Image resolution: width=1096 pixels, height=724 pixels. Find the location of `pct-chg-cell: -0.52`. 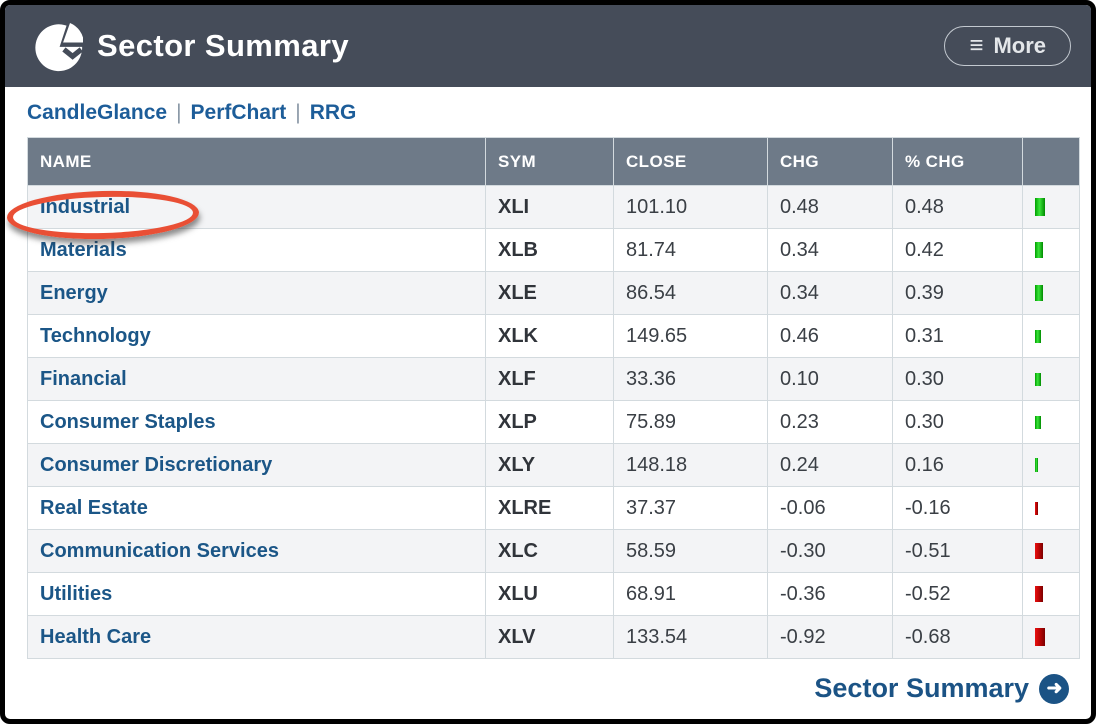

pct-chg-cell: -0.52 is located at coordinates (957, 594).